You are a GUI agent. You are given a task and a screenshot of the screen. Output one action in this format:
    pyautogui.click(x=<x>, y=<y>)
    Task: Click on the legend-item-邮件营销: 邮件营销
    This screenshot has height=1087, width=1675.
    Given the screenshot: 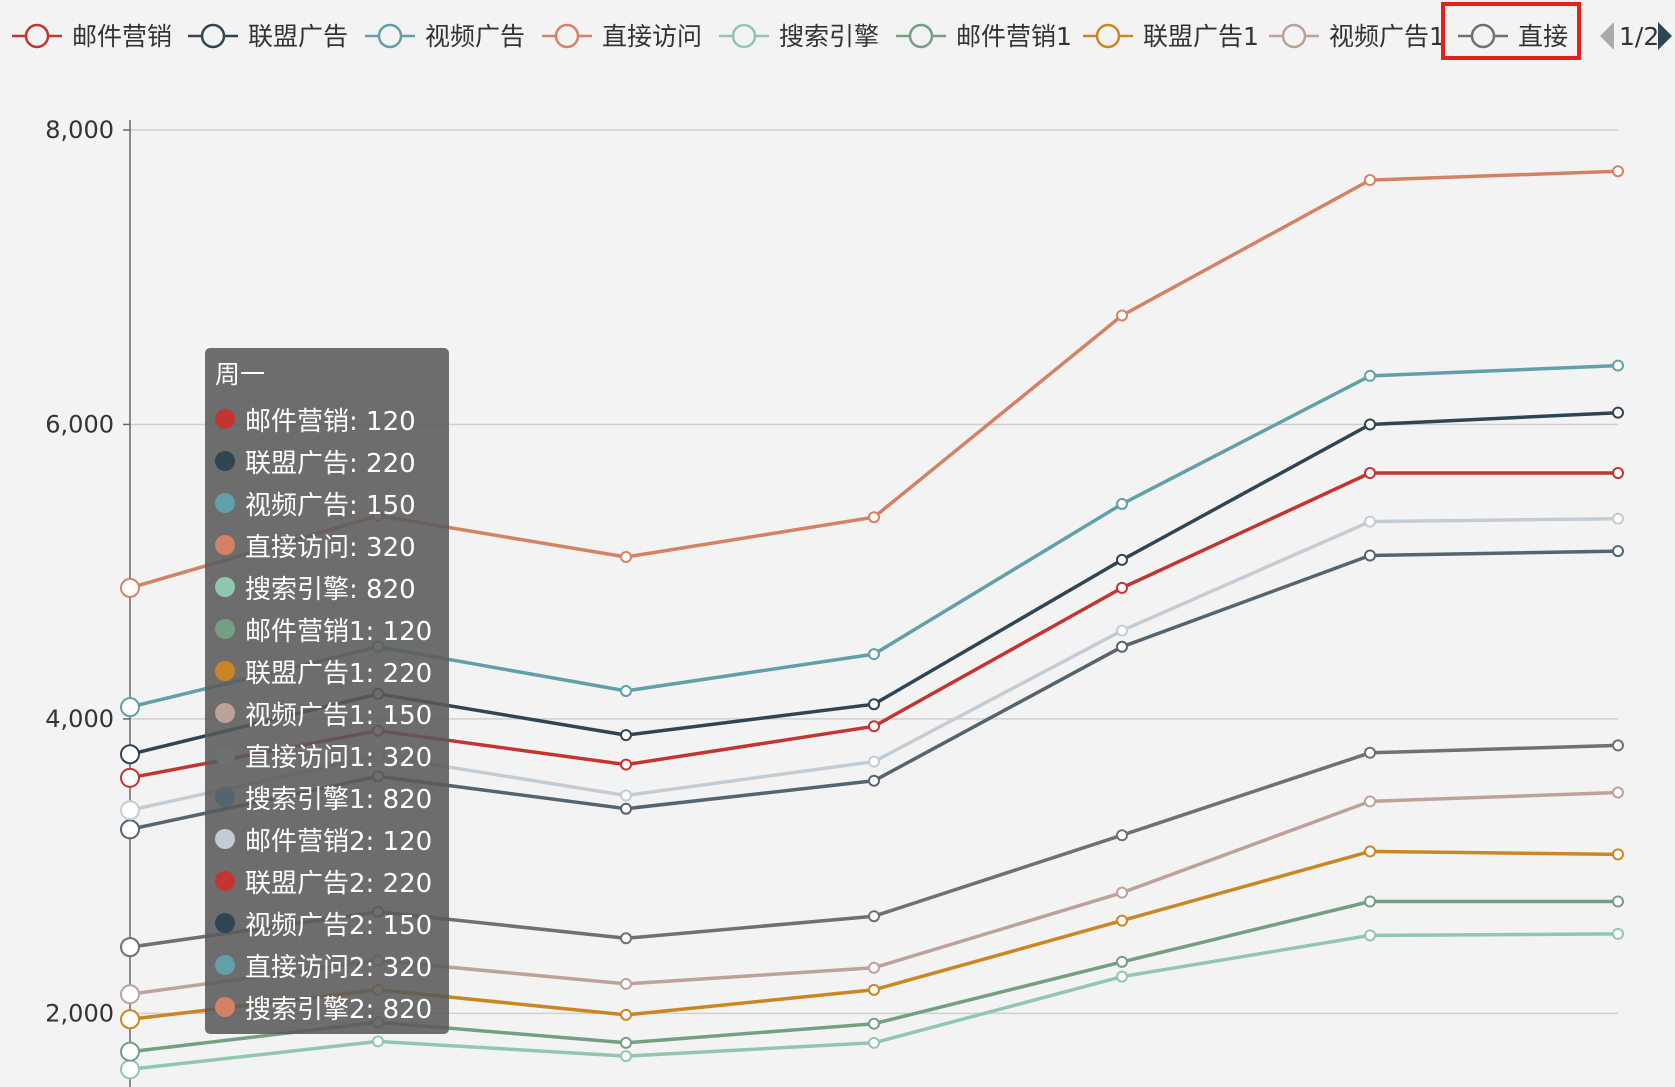 What is the action you would take?
    pyautogui.click(x=92, y=36)
    